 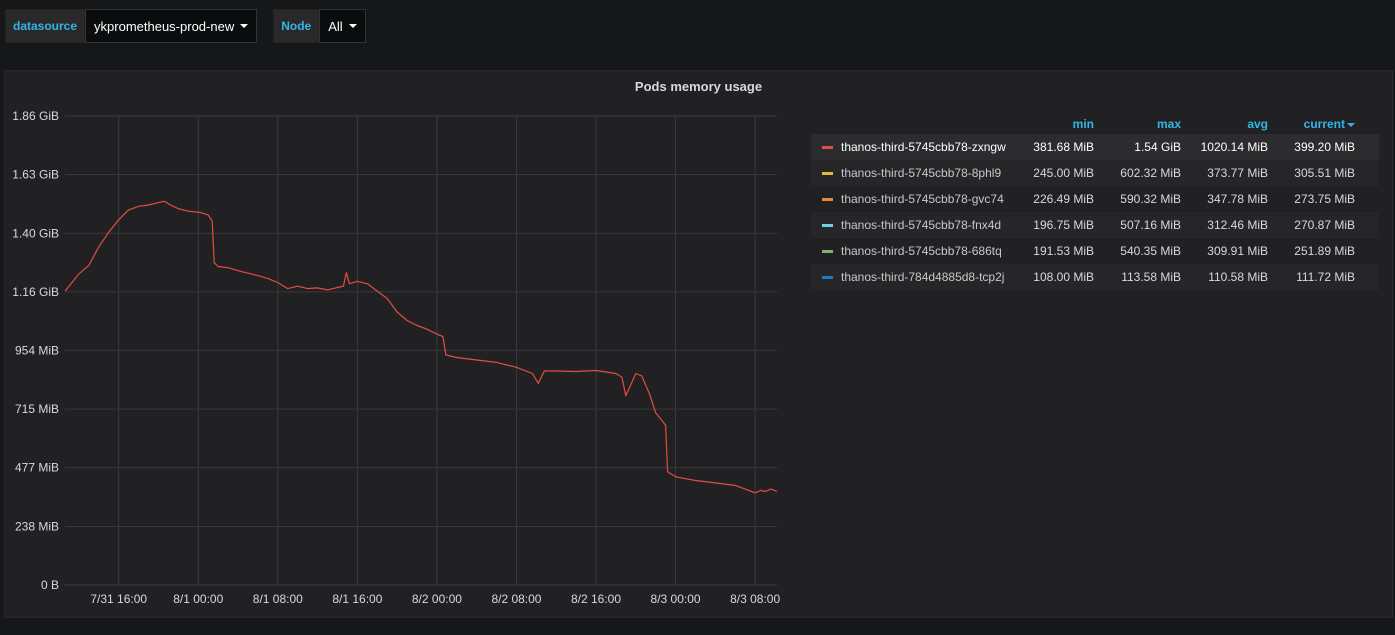 I want to click on datasource-variable: datasource ykprometheus-prod-new, so click(x=131, y=26).